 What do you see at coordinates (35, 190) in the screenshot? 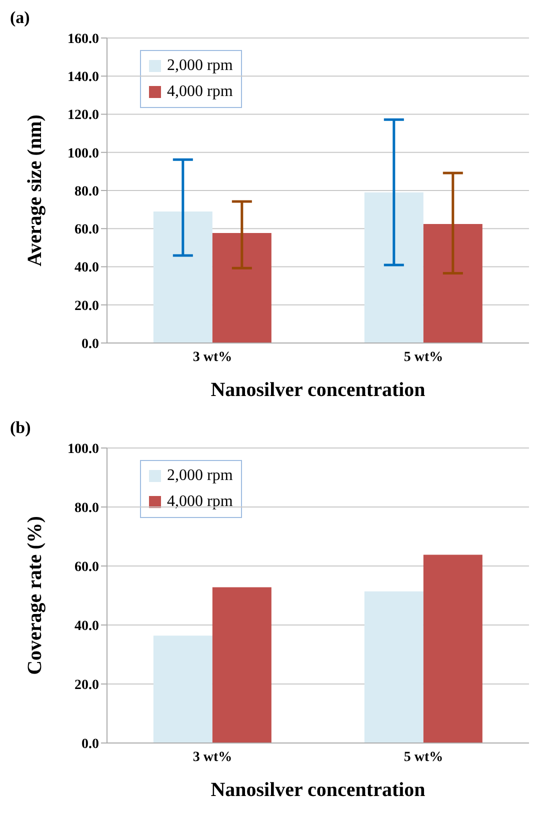
I see `y-axis-title: Average size (nm)` at bounding box center [35, 190].